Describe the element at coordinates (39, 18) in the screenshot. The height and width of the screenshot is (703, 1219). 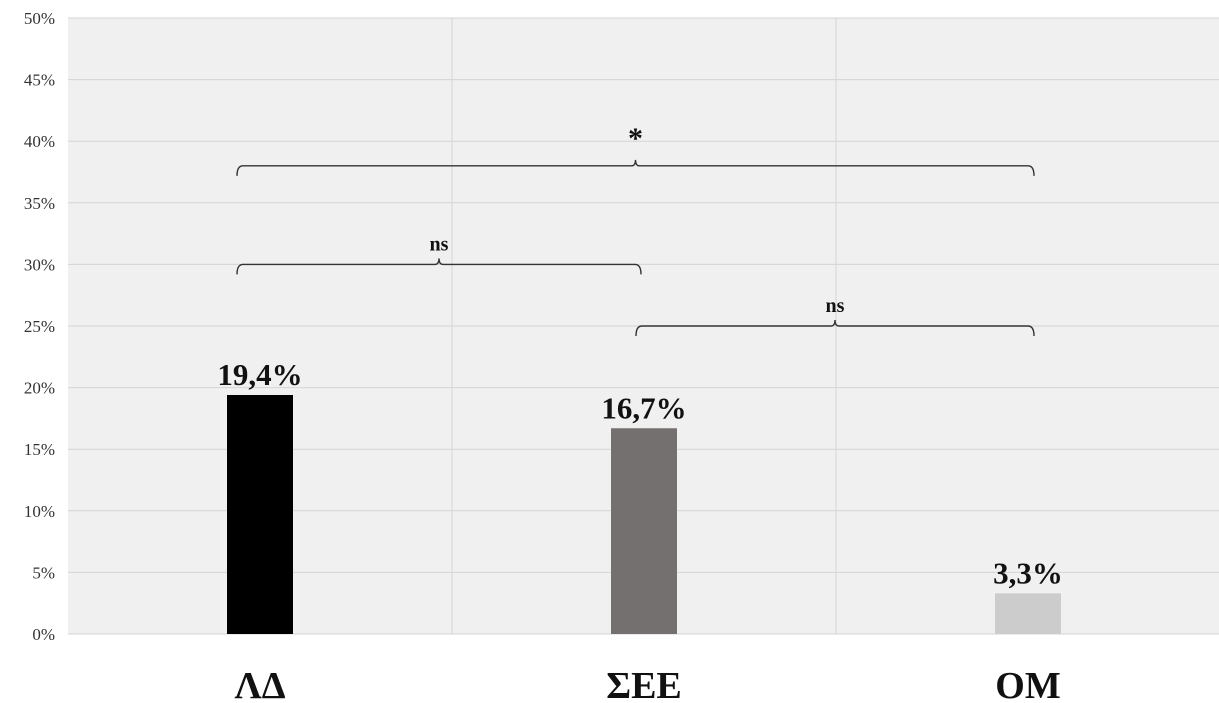
I see `y-tick-label: 50%` at that location.